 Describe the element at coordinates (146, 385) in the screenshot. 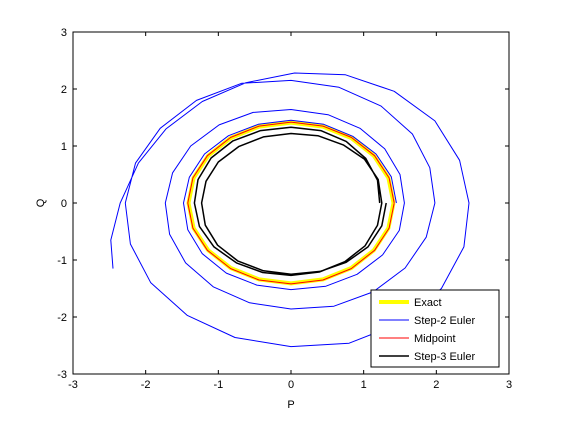

I see `x-tick-label: -2` at that location.